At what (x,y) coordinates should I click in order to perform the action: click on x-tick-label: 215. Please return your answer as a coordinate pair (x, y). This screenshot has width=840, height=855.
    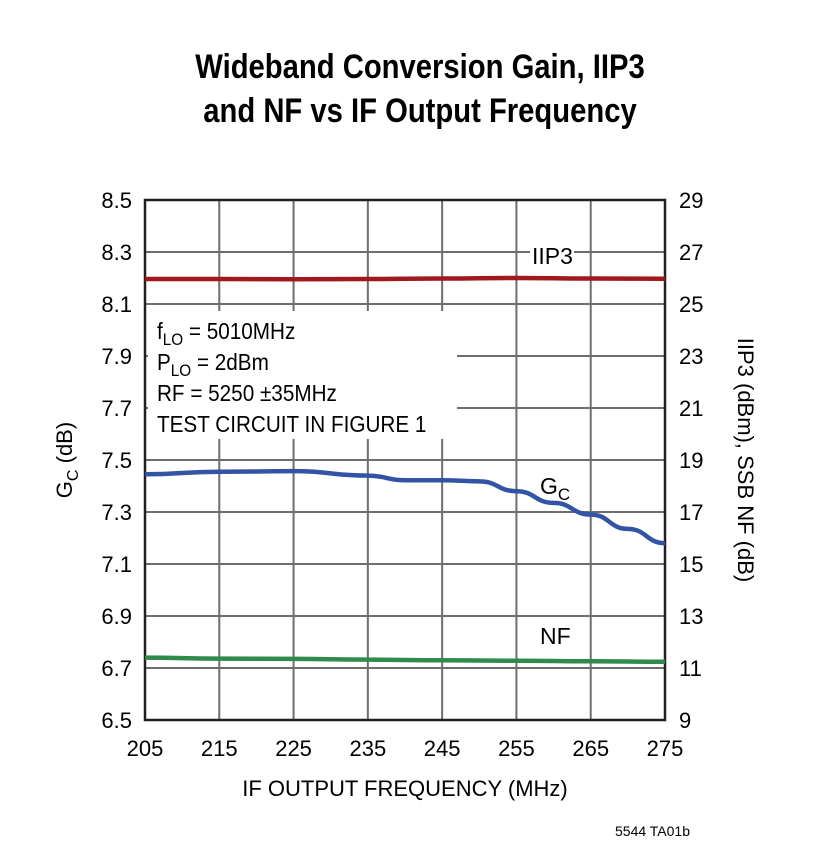
    Looking at the image, I should click on (219, 748).